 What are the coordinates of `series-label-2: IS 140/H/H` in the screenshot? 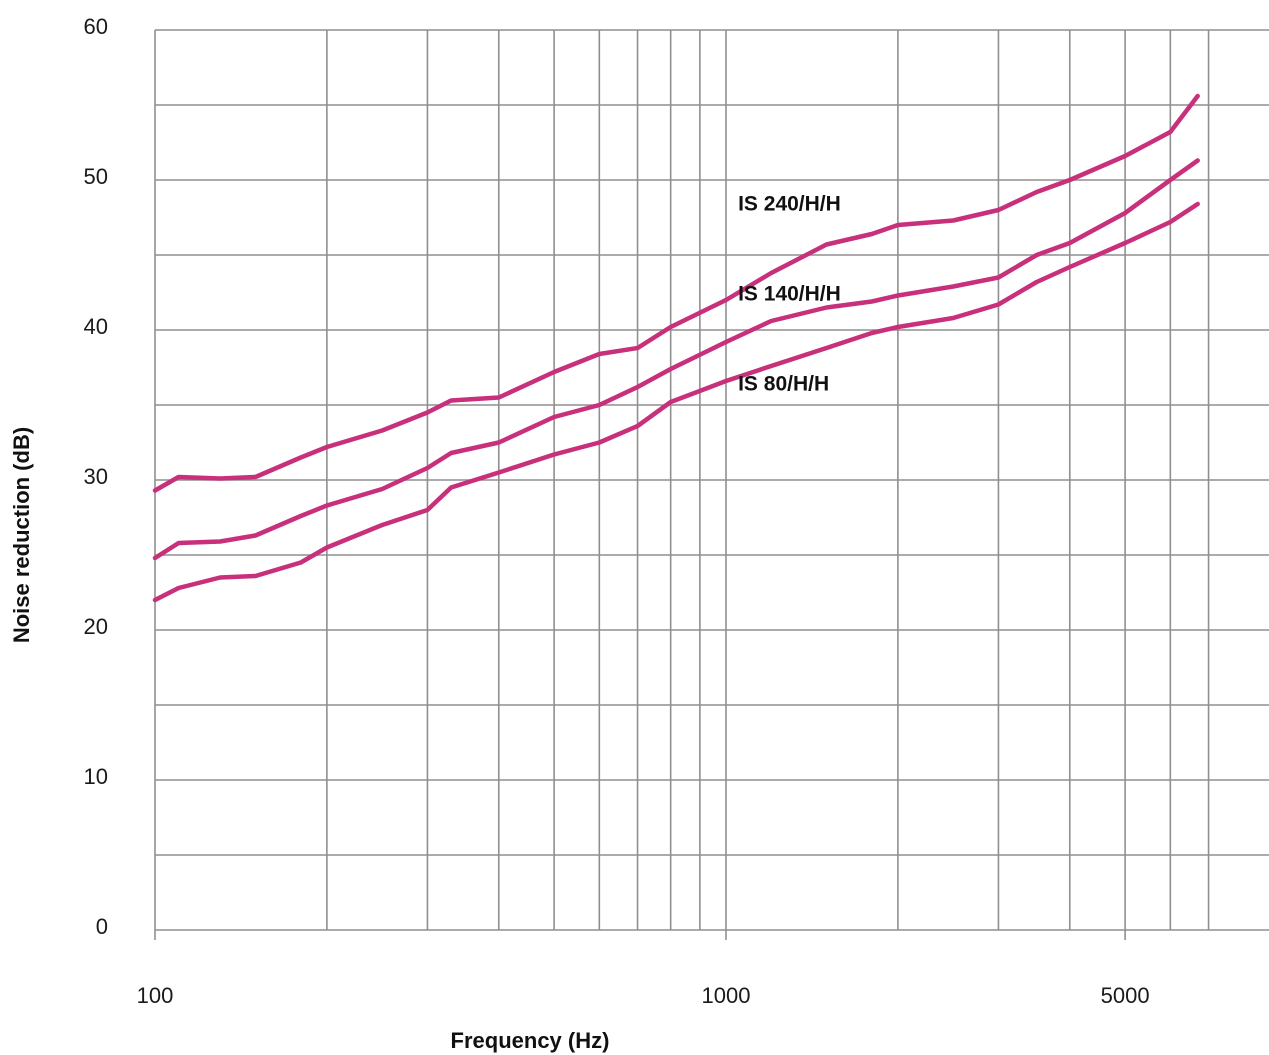 It's located at (789, 294).